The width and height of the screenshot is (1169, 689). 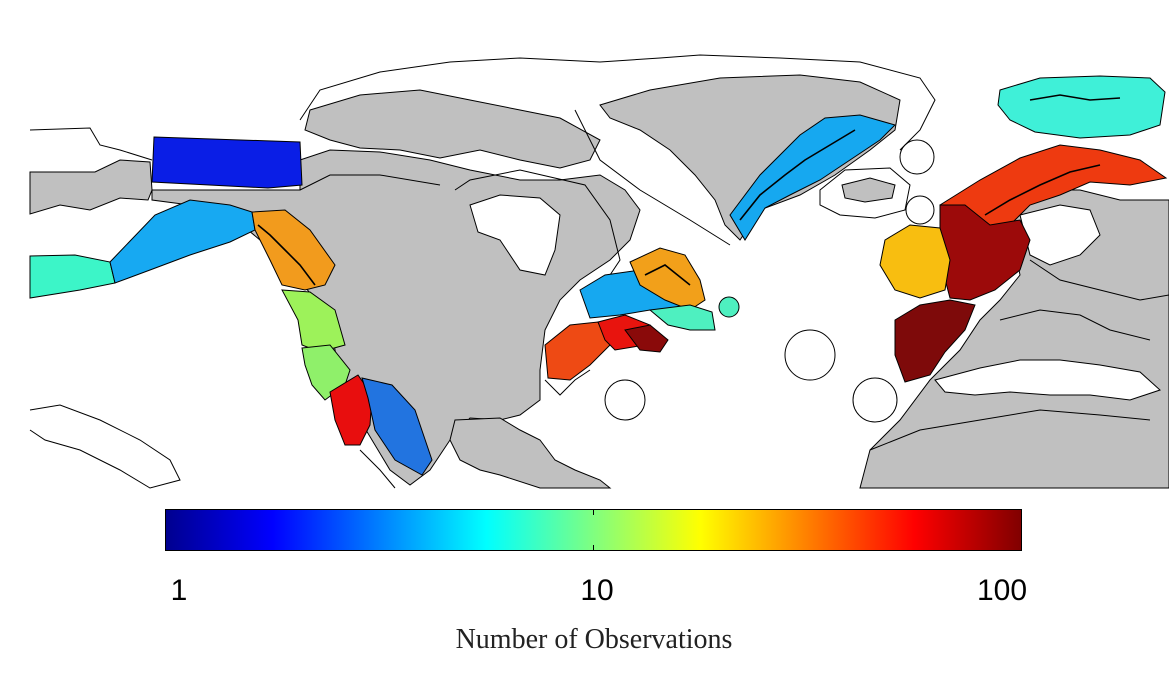 What do you see at coordinates (530, 453) in the screenshot?
I see `land-caribbean` at bounding box center [530, 453].